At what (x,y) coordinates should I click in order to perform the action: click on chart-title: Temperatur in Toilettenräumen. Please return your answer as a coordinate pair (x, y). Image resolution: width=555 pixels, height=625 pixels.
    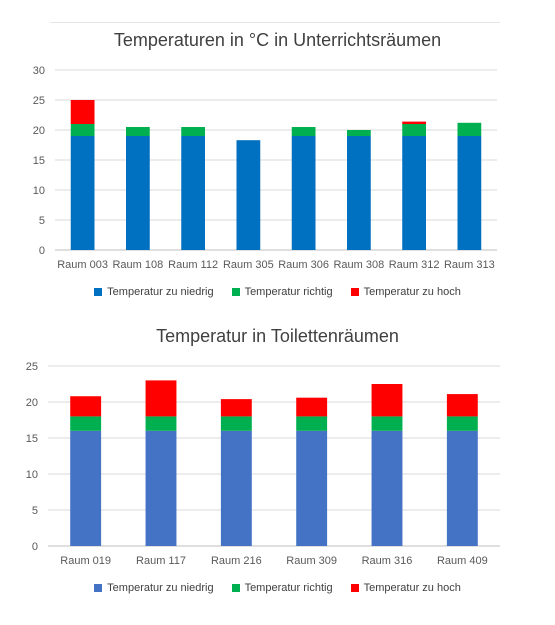
    Looking at the image, I should click on (277, 336).